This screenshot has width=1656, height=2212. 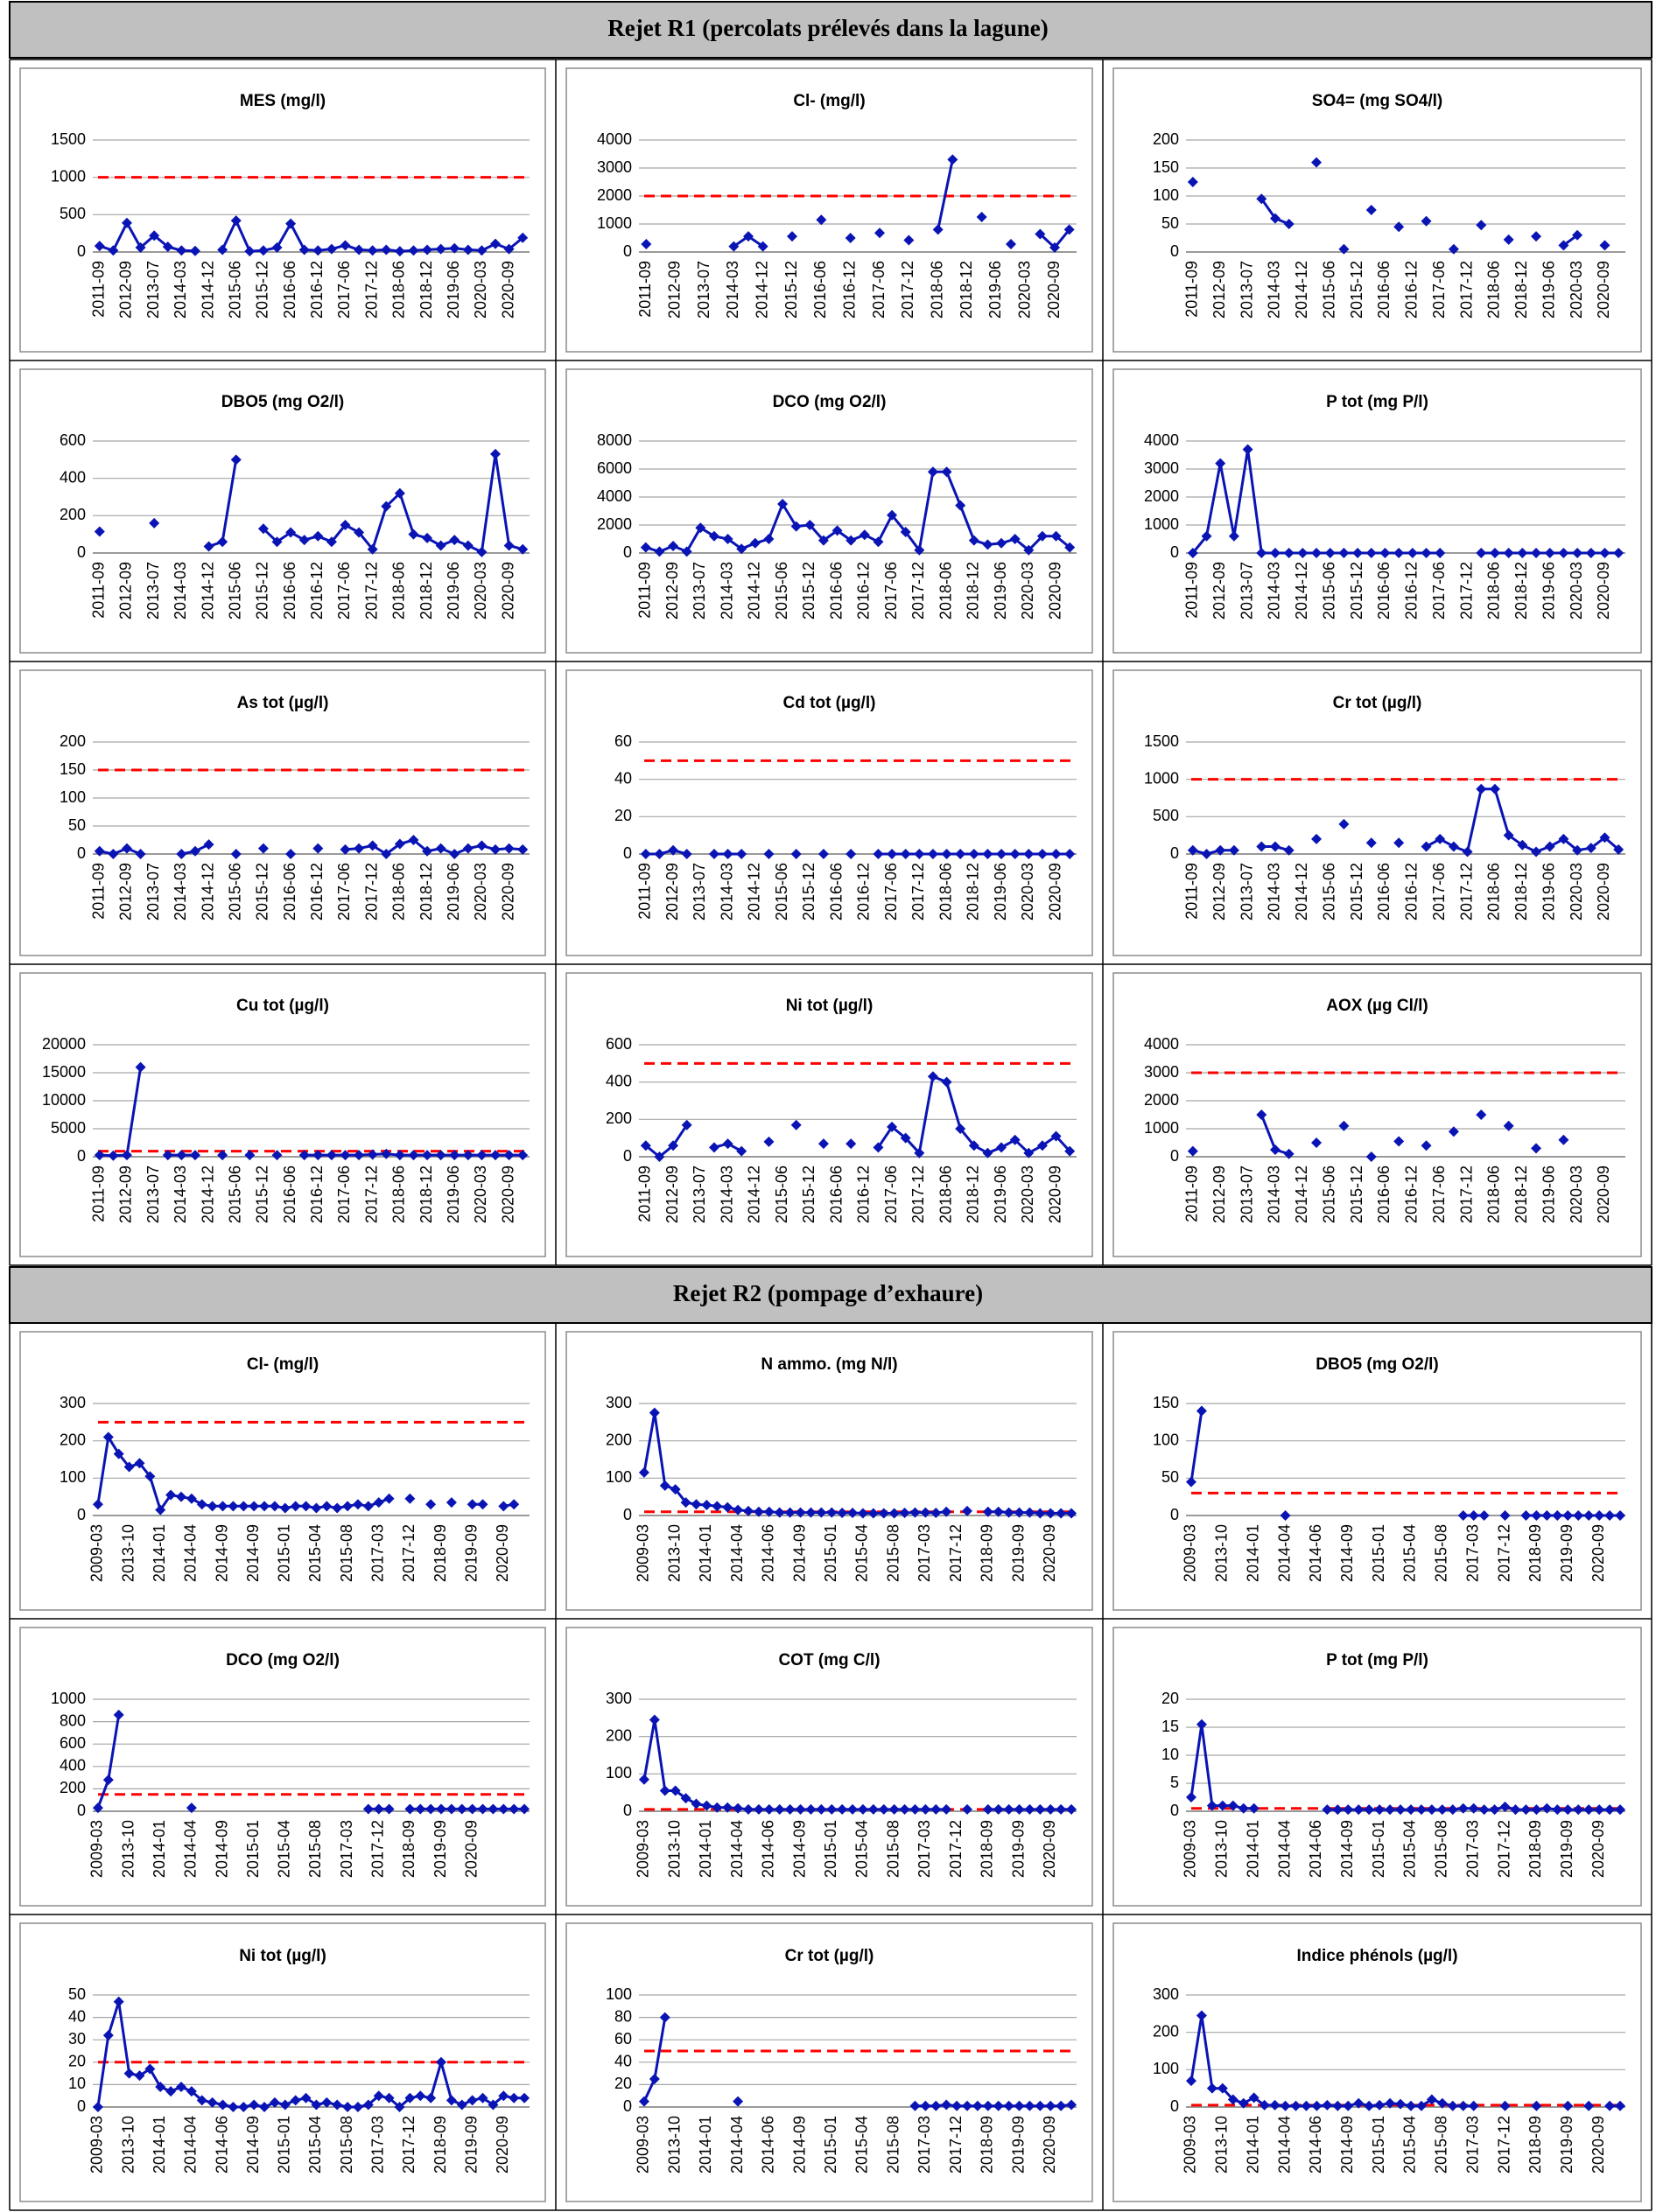 What do you see at coordinates (317, 891) in the screenshot?
I see `x-tick-label: 2016-12` at bounding box center [317, 891].